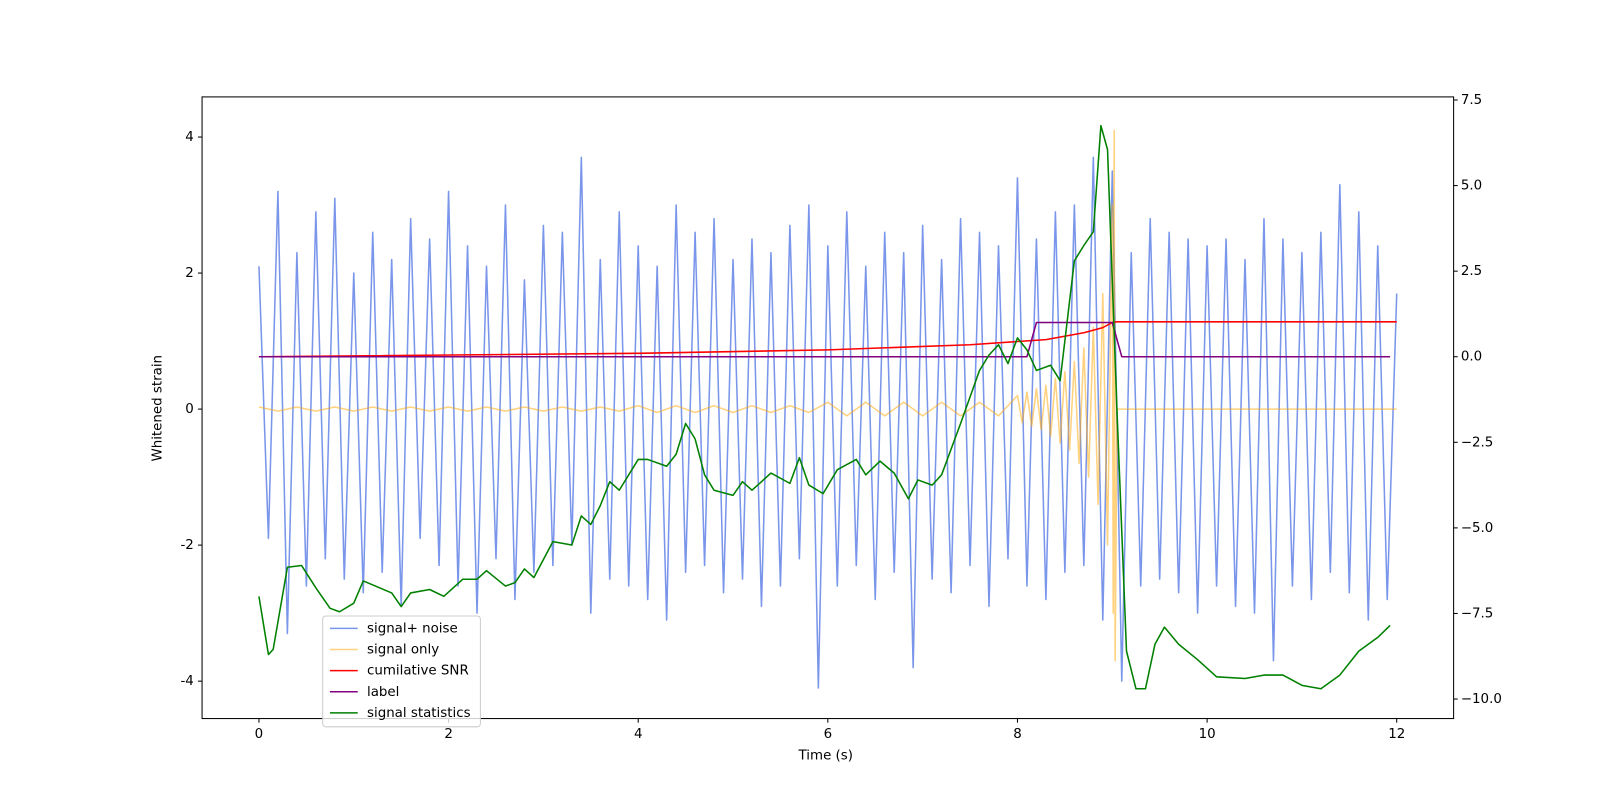 The image size is (1600, 800). I want to click on y-tick-label: 4, so click(189, 137).